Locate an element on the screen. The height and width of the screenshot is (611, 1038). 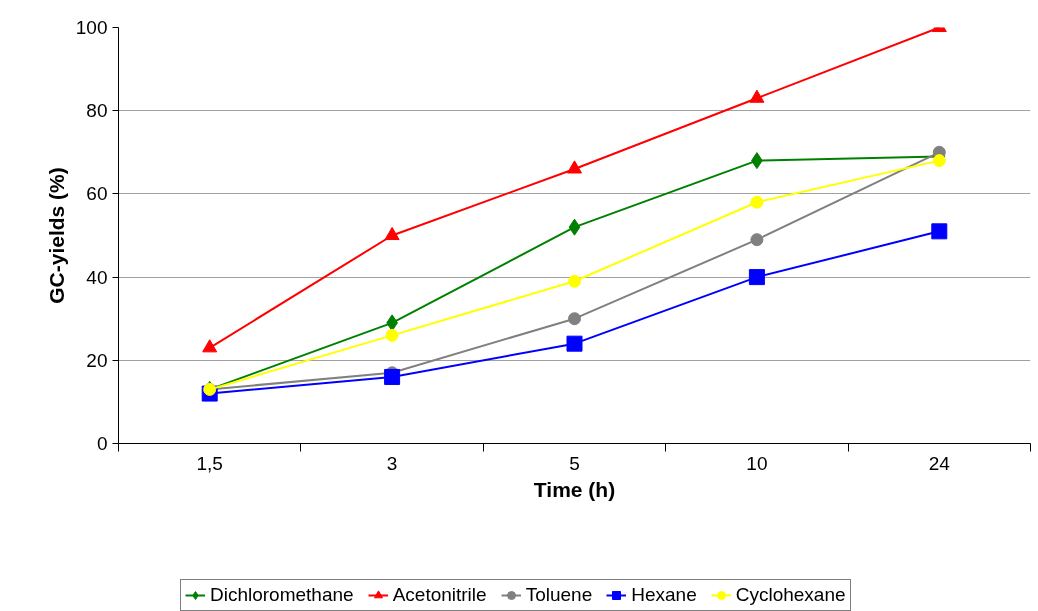
x-tick-label: 24 is located at coordinates (939, 463).